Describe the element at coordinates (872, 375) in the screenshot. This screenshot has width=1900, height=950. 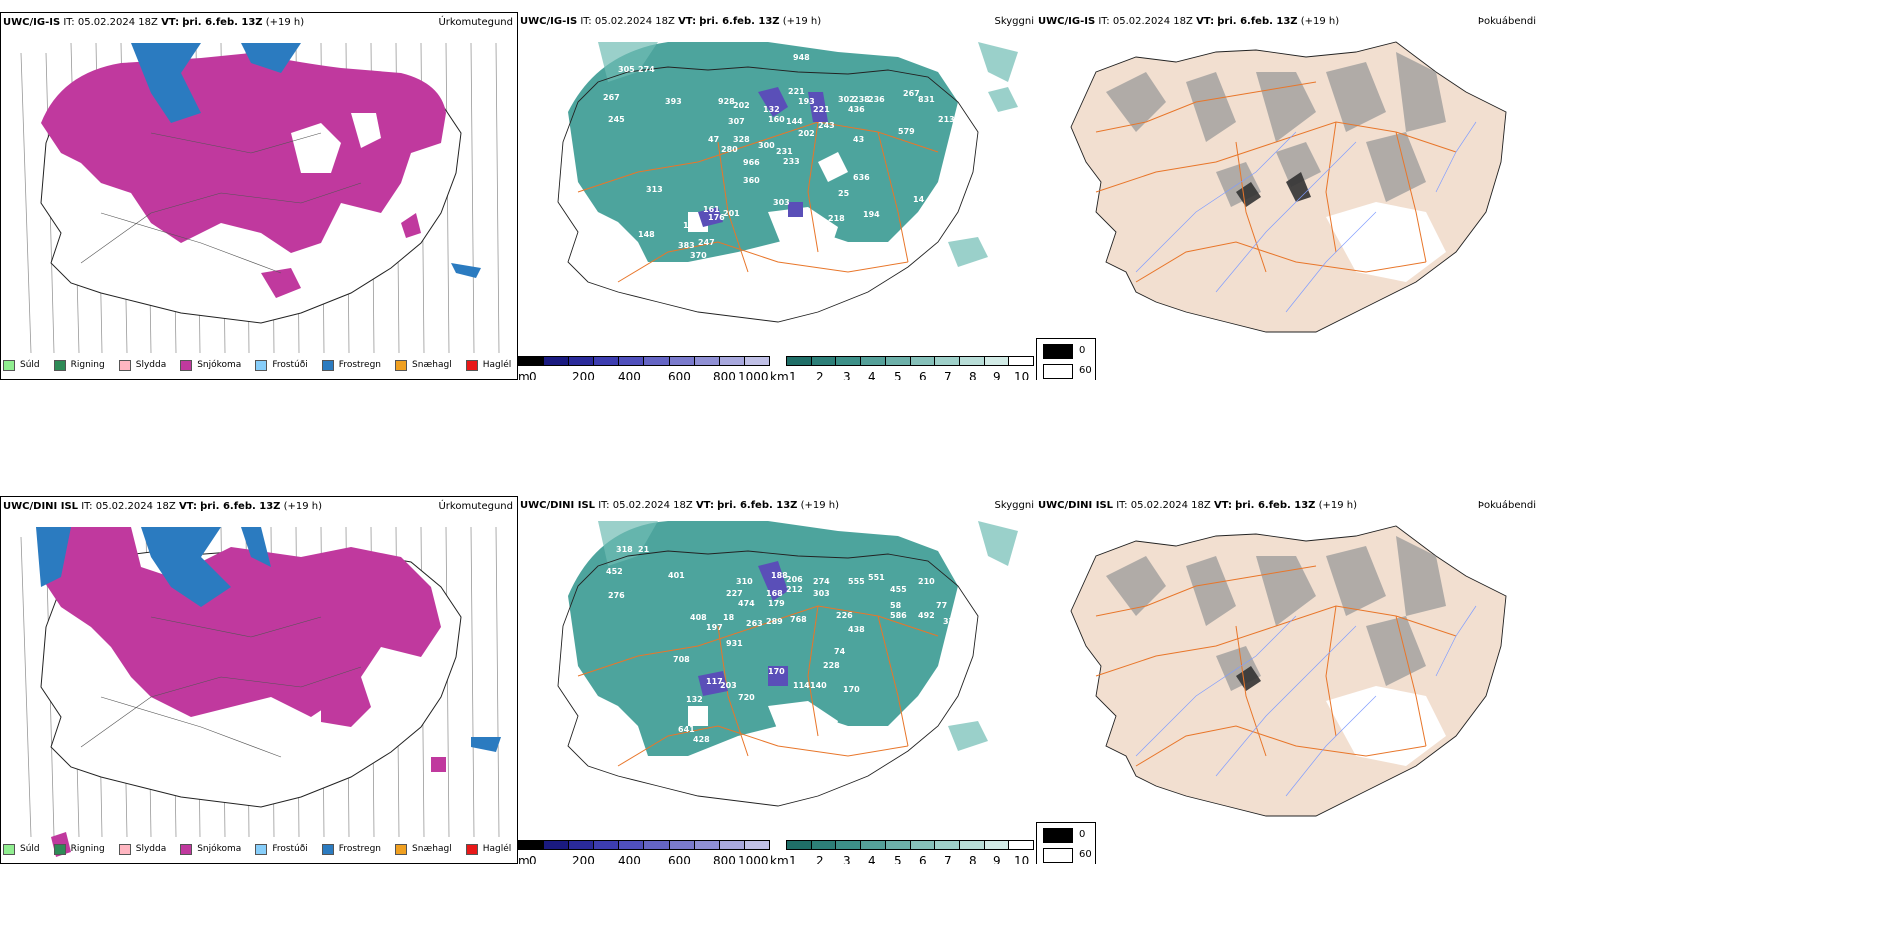
I see `colorbar-tick: 4` at that location.